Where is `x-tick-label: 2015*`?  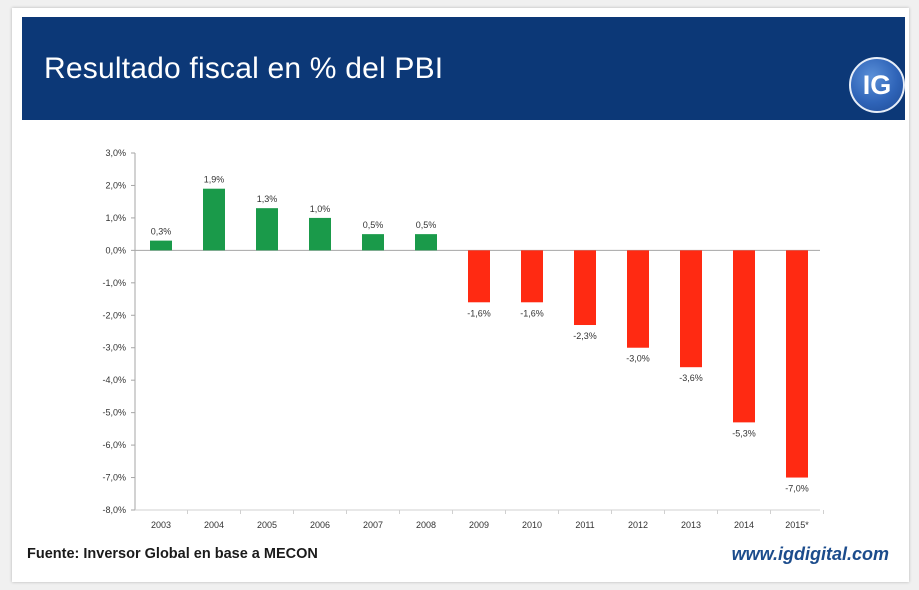
x-tick-label: 2015* is located at coordinates (797, 525).